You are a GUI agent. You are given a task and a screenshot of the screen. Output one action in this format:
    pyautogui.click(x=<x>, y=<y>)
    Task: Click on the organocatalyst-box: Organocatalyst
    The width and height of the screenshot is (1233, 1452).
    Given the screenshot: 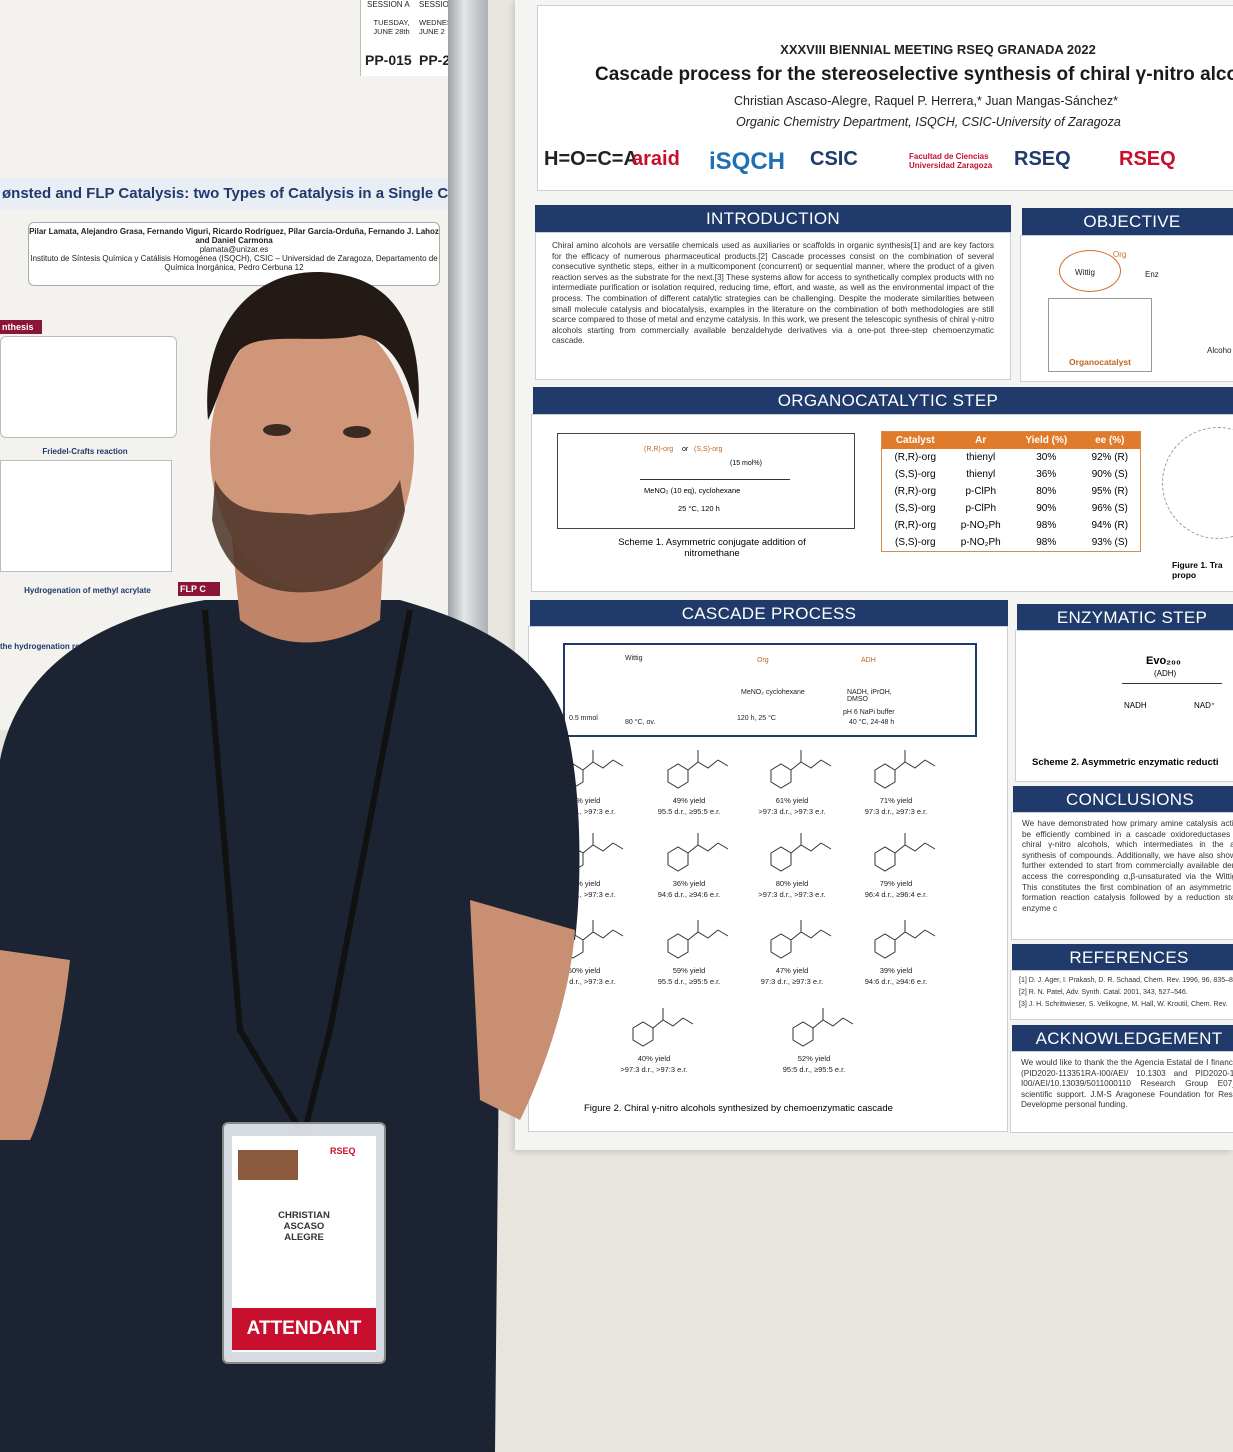 What is the action you would take?
    pyautogui.click(x=1100, y=335)
    